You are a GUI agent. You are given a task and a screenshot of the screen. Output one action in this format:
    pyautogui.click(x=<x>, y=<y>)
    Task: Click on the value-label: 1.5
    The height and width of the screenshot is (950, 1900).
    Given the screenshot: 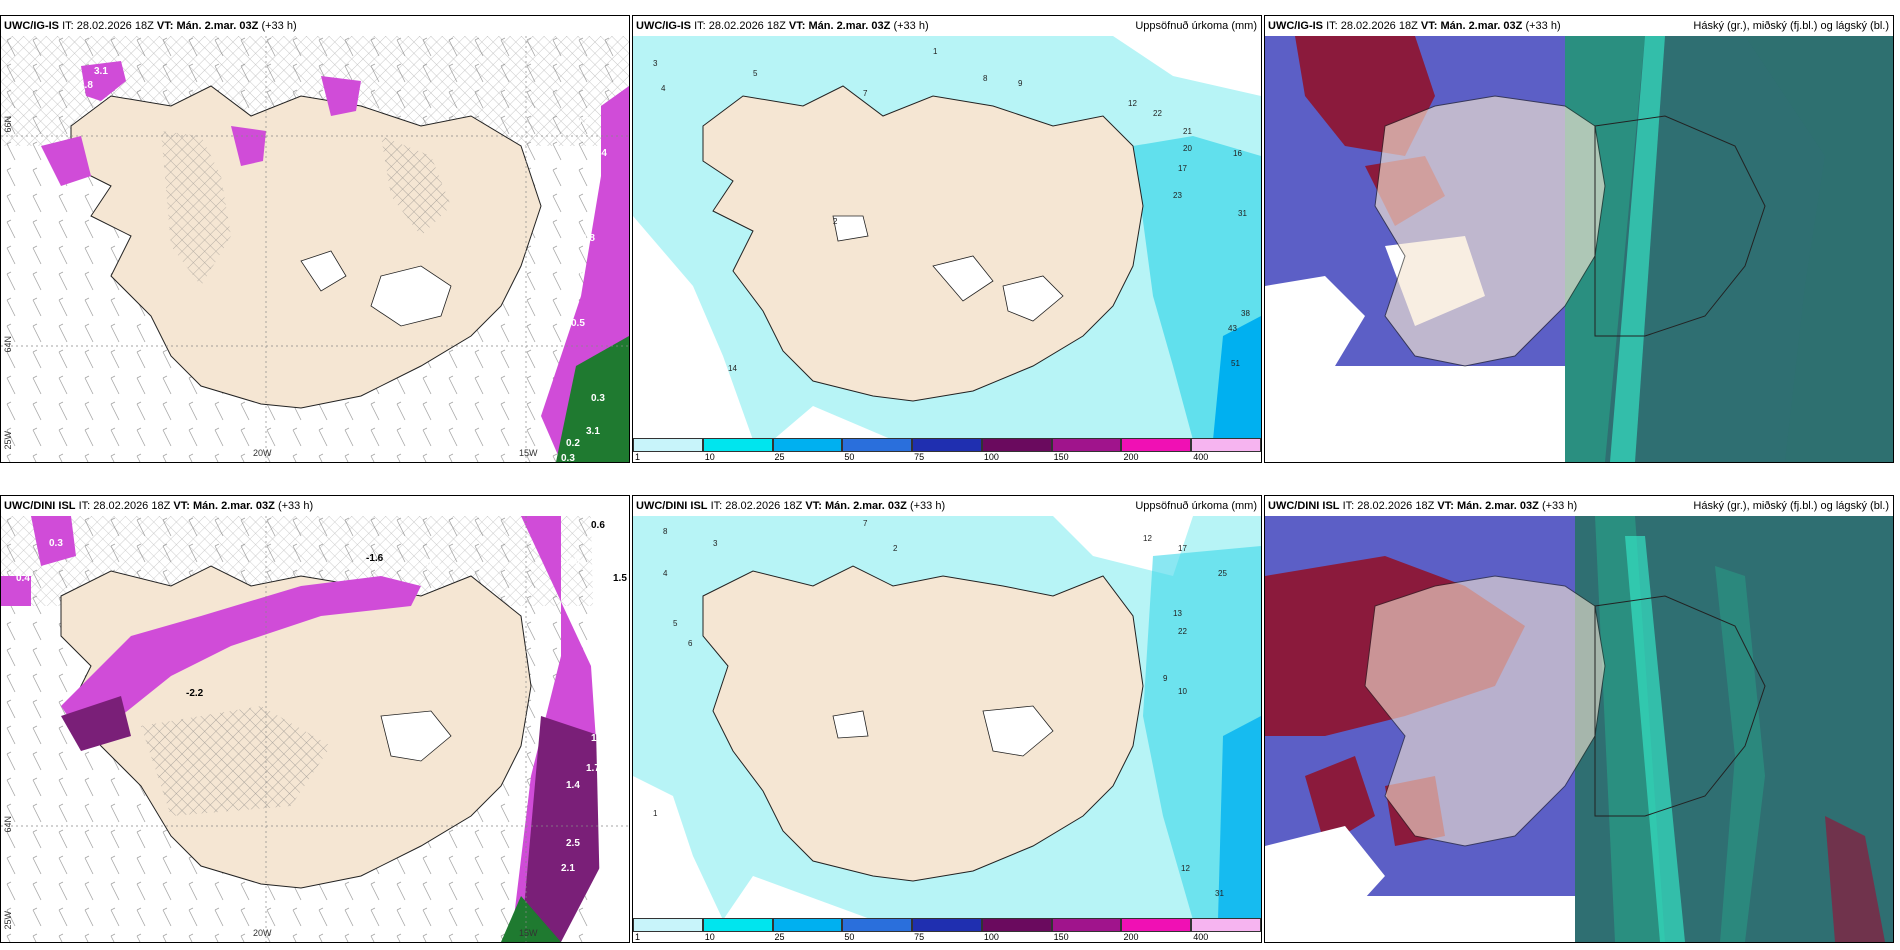 What is the action you would take?
    pyautogui.click(x=620, y=578)
    